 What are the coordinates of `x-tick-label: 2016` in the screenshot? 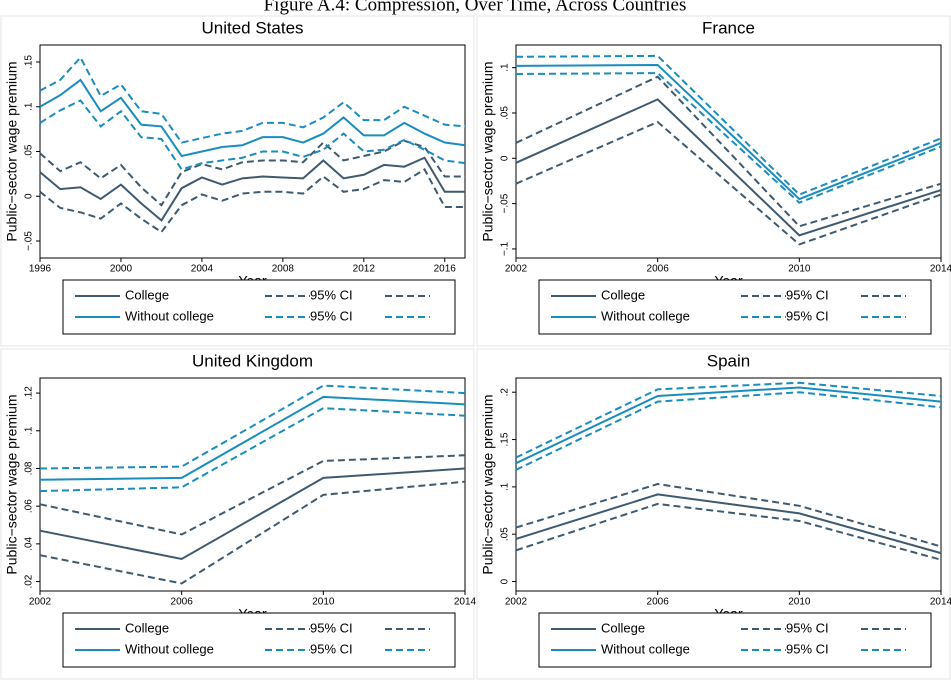 It's located at (445, 269).